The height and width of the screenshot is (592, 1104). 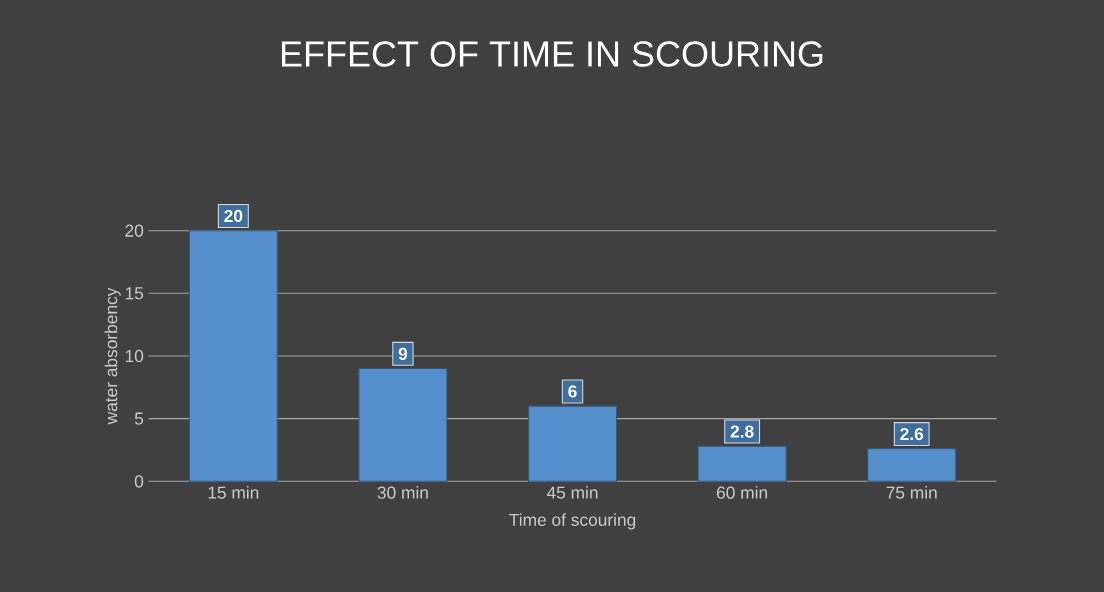 What do you see at coordinates (402, 492) in the screenshot?
I see `x-tick-label: 30 min` at bounding box center [402, 492].